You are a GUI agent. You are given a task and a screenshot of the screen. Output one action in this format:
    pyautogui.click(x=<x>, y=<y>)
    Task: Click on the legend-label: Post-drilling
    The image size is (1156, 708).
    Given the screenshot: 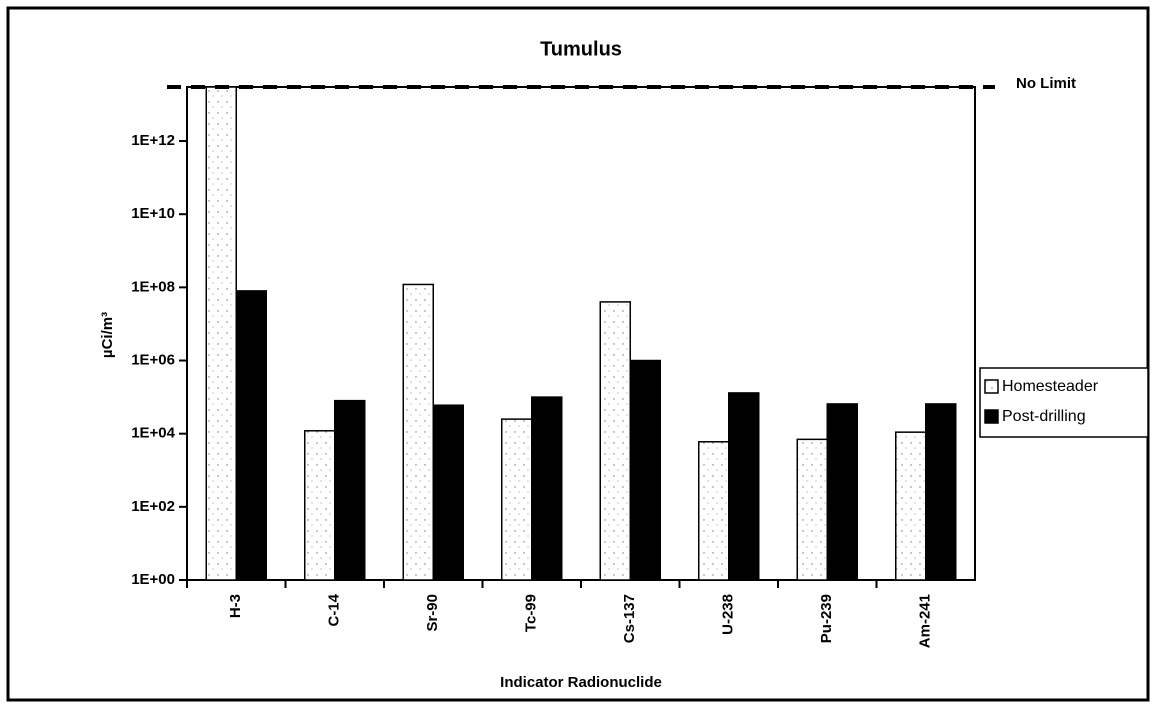 What is the action you would take?
    pyautogui.click(x=1044, y=416)
    